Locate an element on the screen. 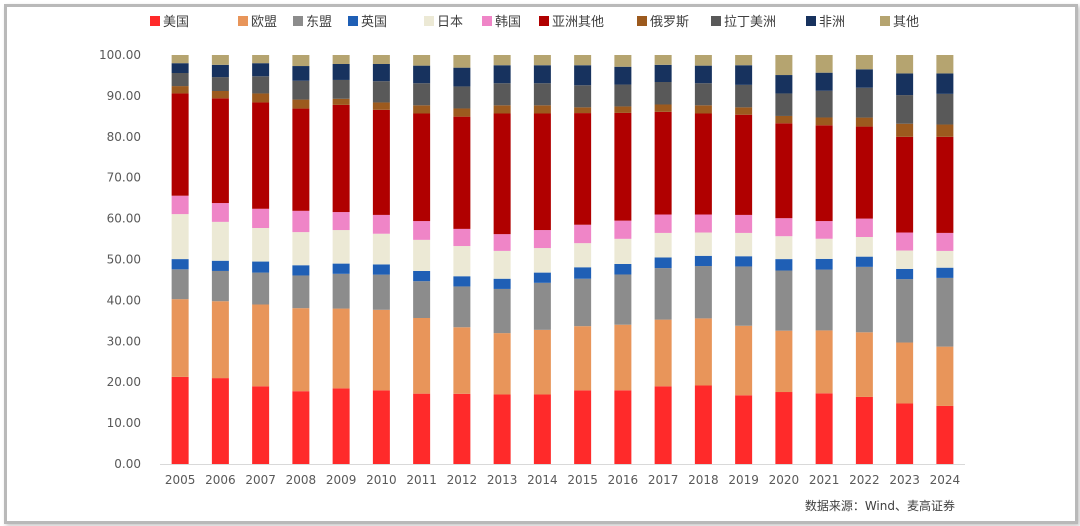 The image size is (1080, 526). x-tick-label: 2020 is located at coordinates (784, 480).